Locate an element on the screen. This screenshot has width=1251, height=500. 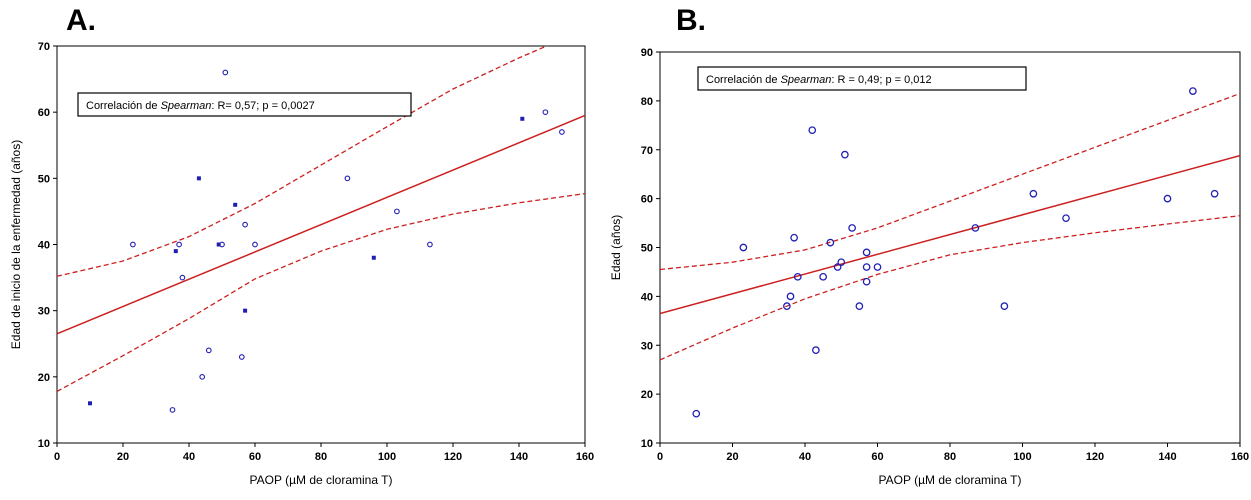
ci-lower-line is located at coordinates (950, 288).